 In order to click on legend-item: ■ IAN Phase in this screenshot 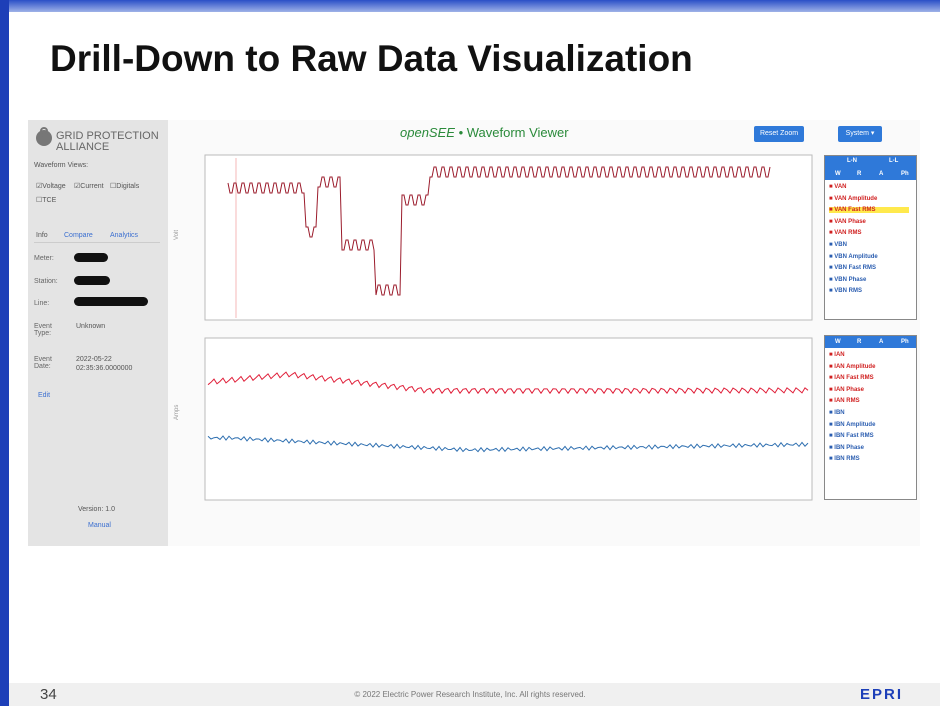, I will do `click(846, 389)`.